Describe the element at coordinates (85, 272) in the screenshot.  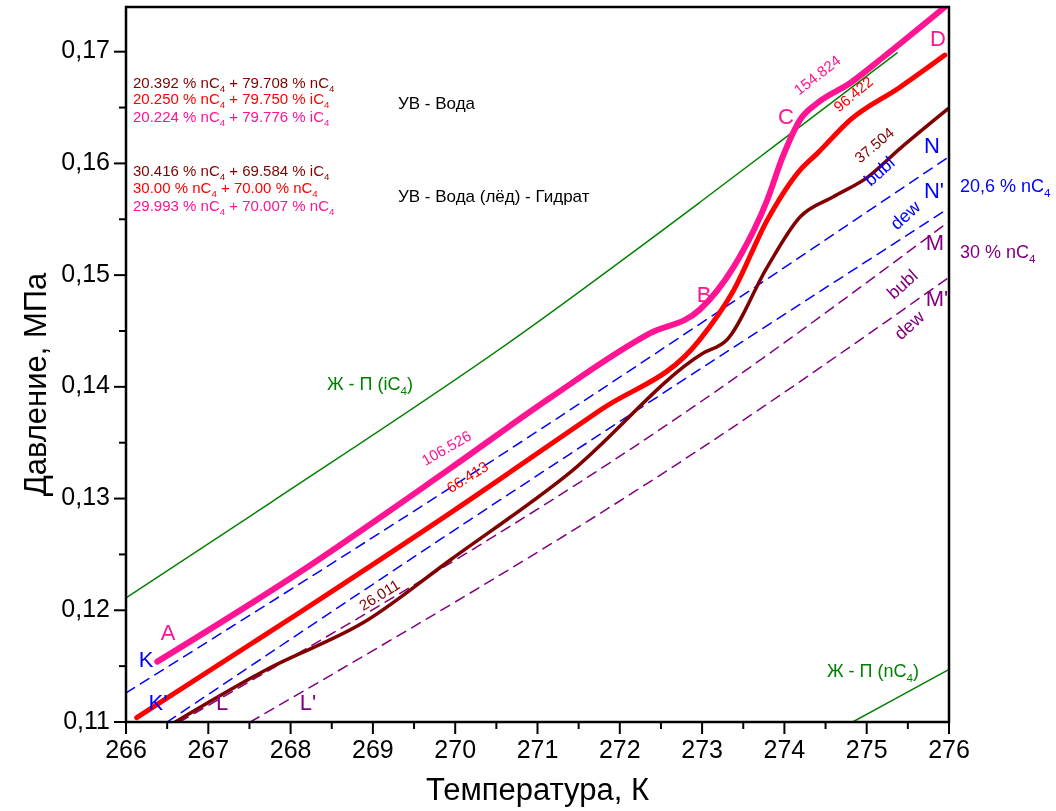
I see `y-tick-label: 0,15` at that location.